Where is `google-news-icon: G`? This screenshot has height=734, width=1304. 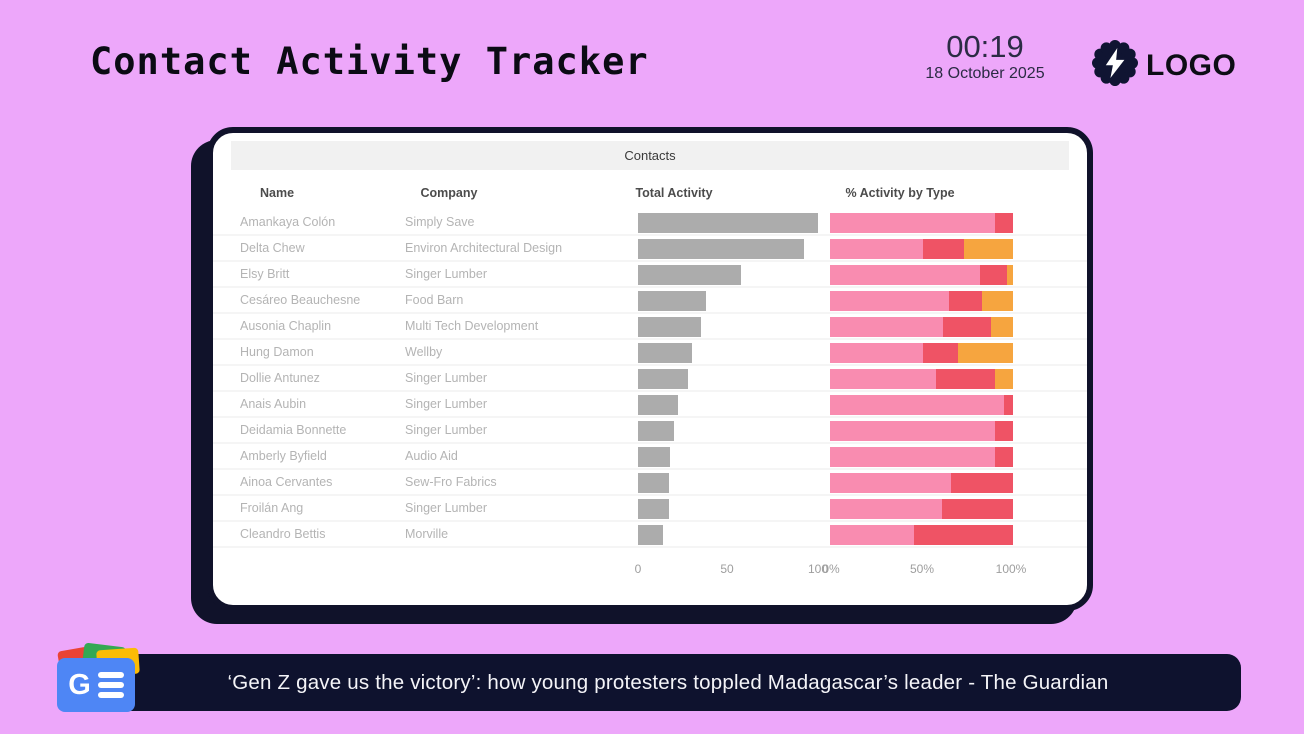
google-news-icon: G is located at coordinates (98, 677).